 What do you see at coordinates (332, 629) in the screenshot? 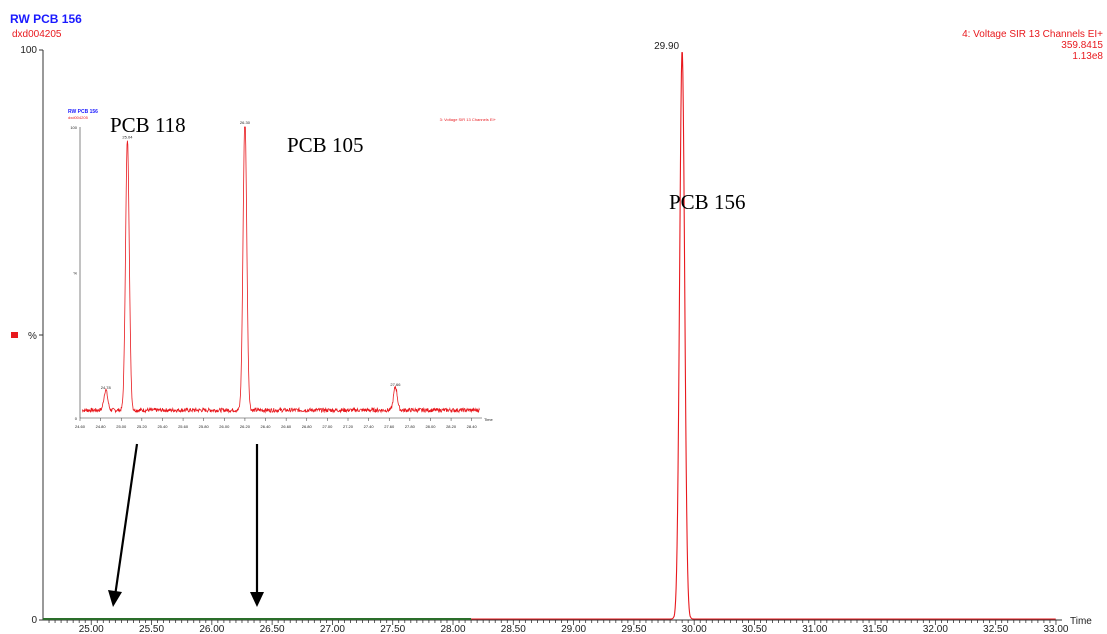
I see `x-tick-label: 27.00` at bounding box center [332, 629].